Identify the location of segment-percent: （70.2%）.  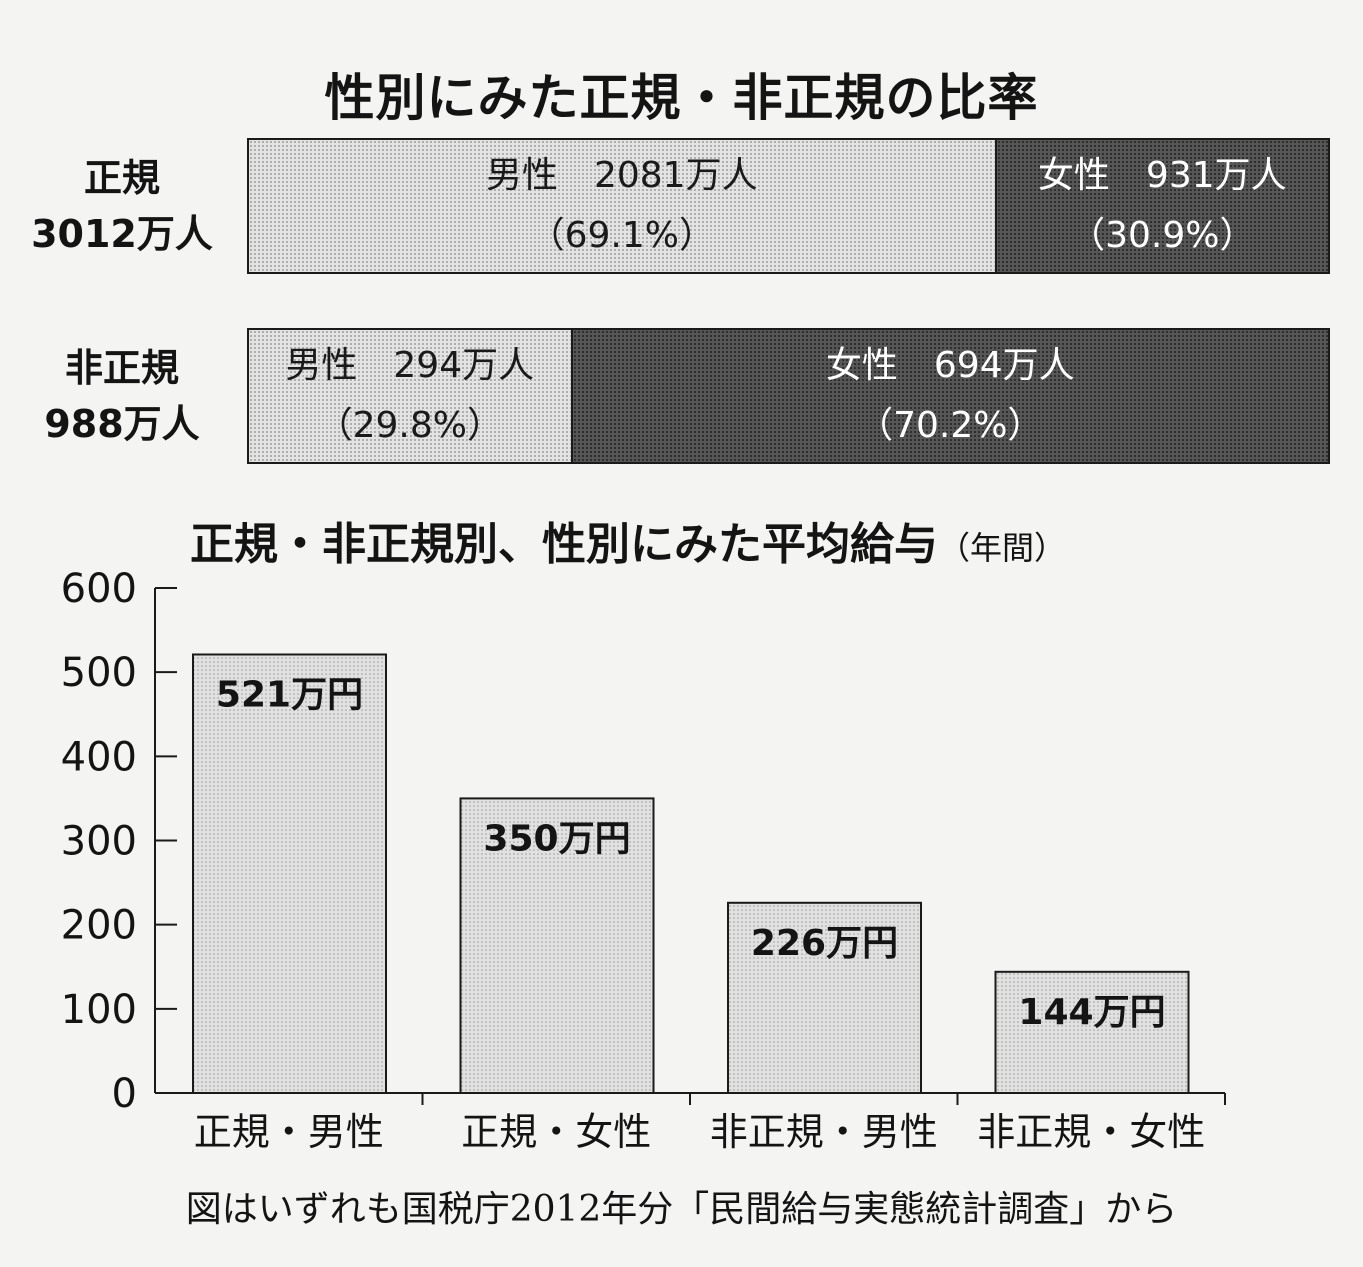
(950, 425).